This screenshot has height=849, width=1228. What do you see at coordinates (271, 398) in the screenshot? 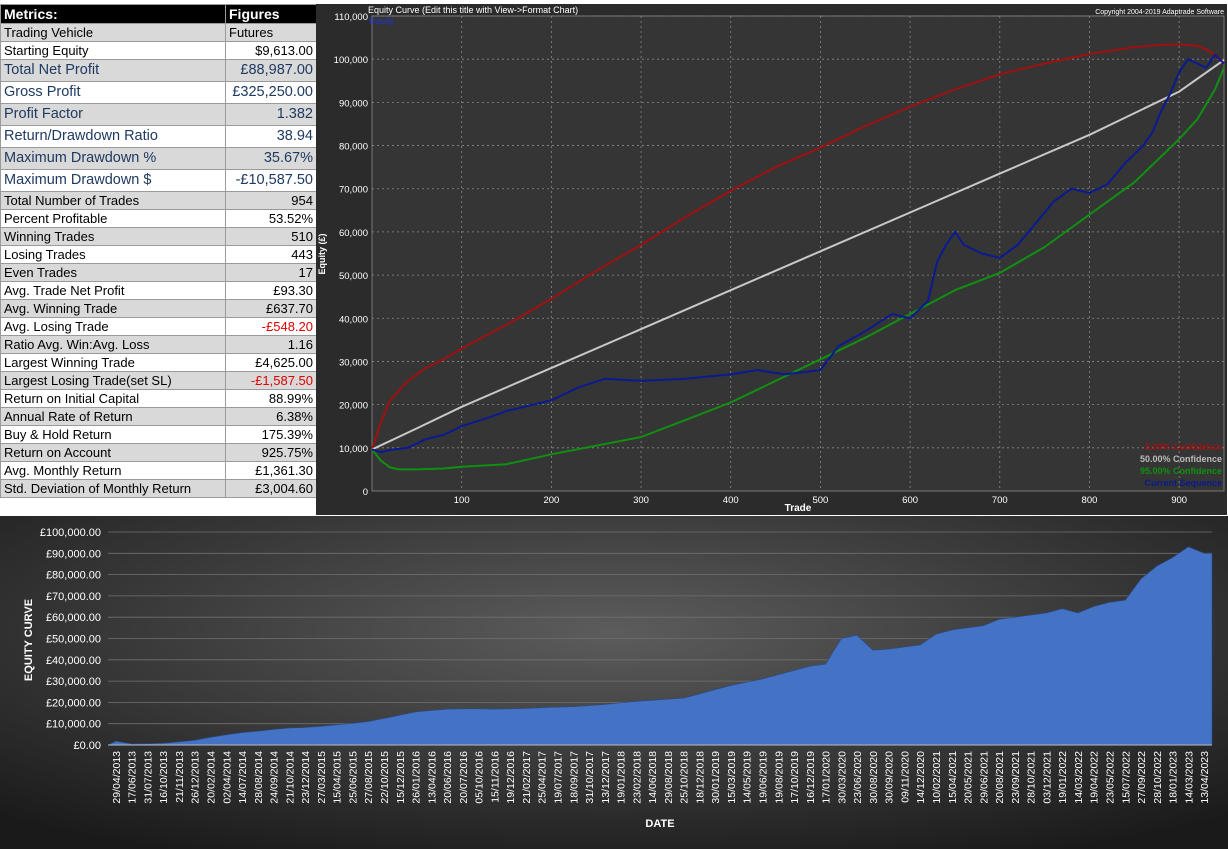
I see `metric-value: 88.99%` at bounding box center [271, 398].